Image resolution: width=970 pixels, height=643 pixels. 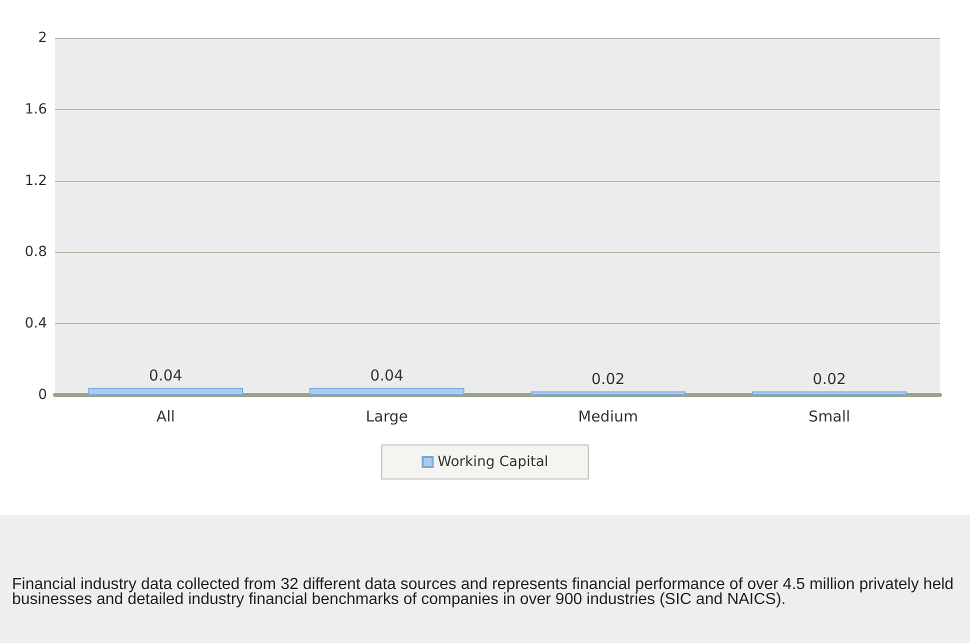 I want to click on y-tick-label: 1.6, so click(x=36, y=109).